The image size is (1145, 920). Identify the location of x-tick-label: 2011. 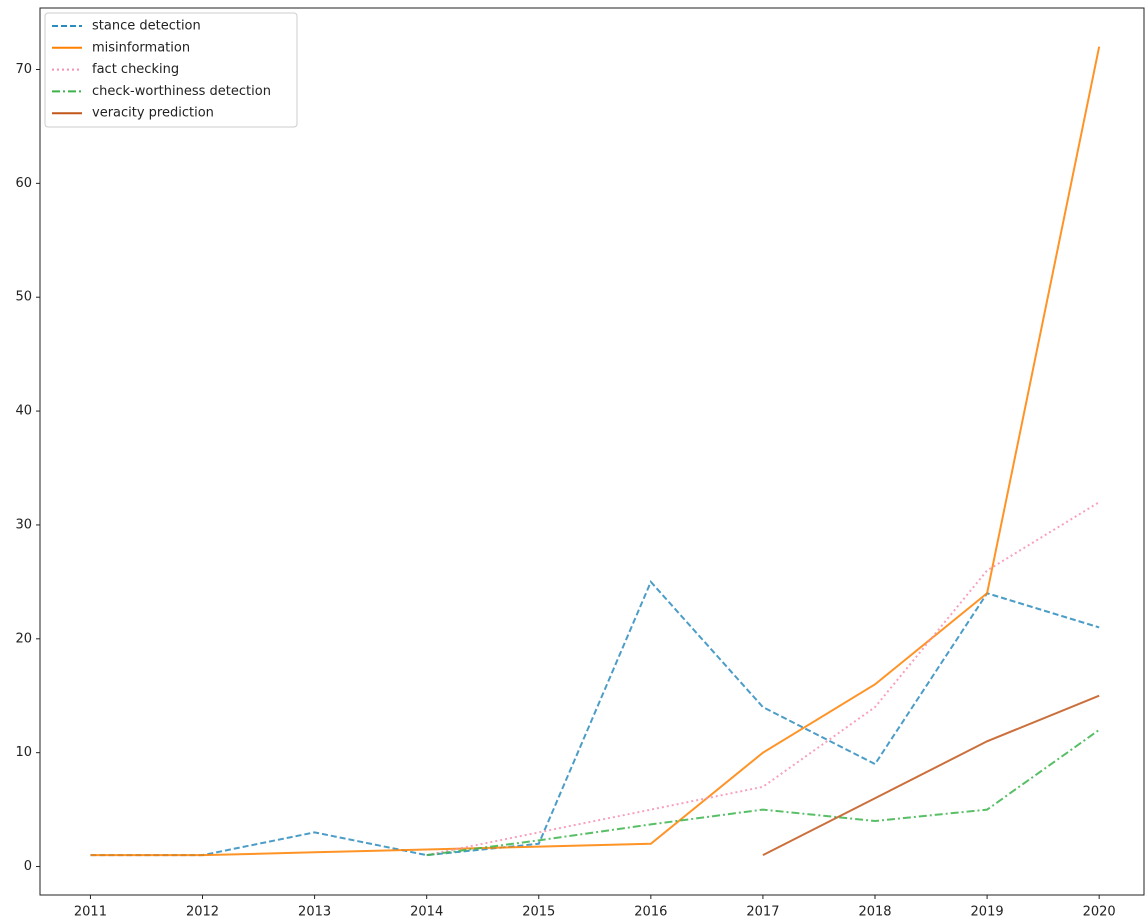
(90, 912).